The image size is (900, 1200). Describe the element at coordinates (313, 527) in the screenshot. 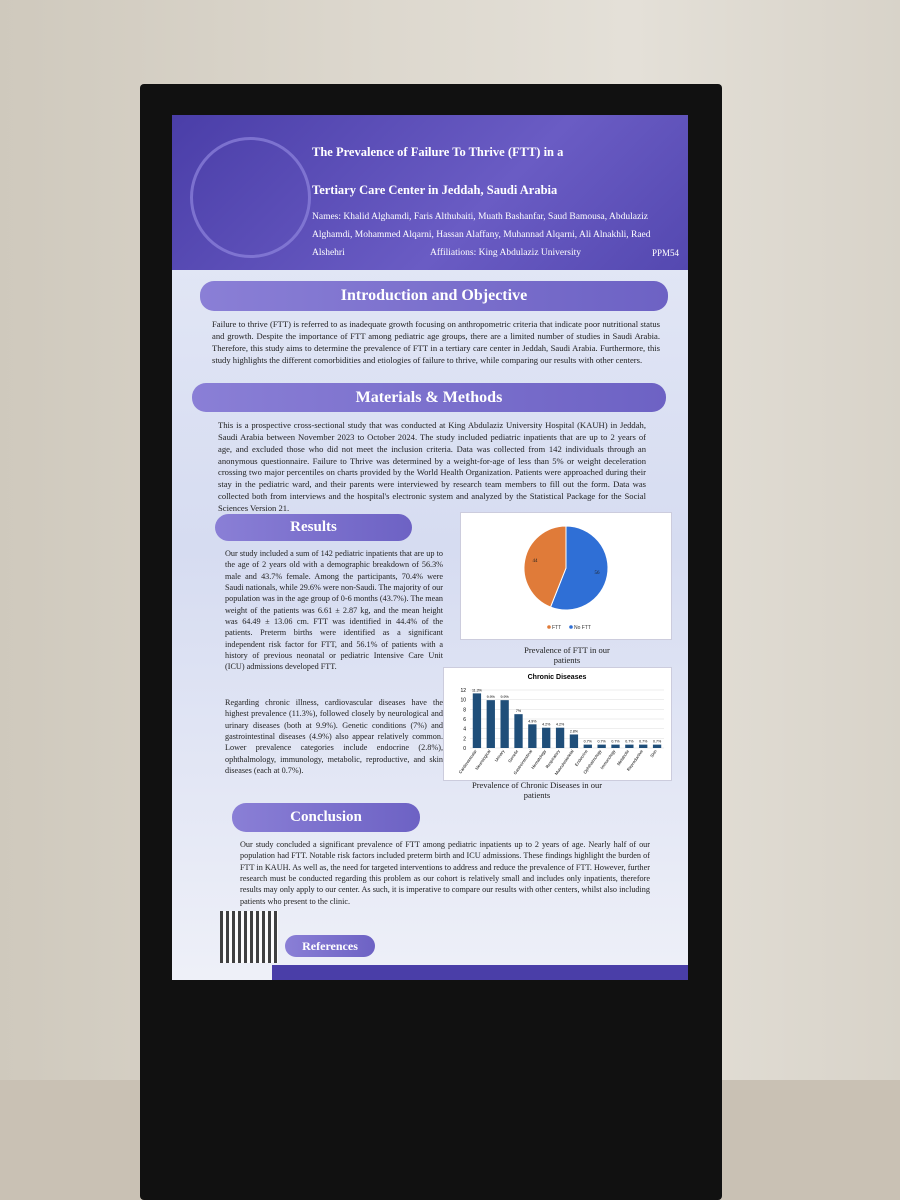

I see `section-heading: Results` at that location.